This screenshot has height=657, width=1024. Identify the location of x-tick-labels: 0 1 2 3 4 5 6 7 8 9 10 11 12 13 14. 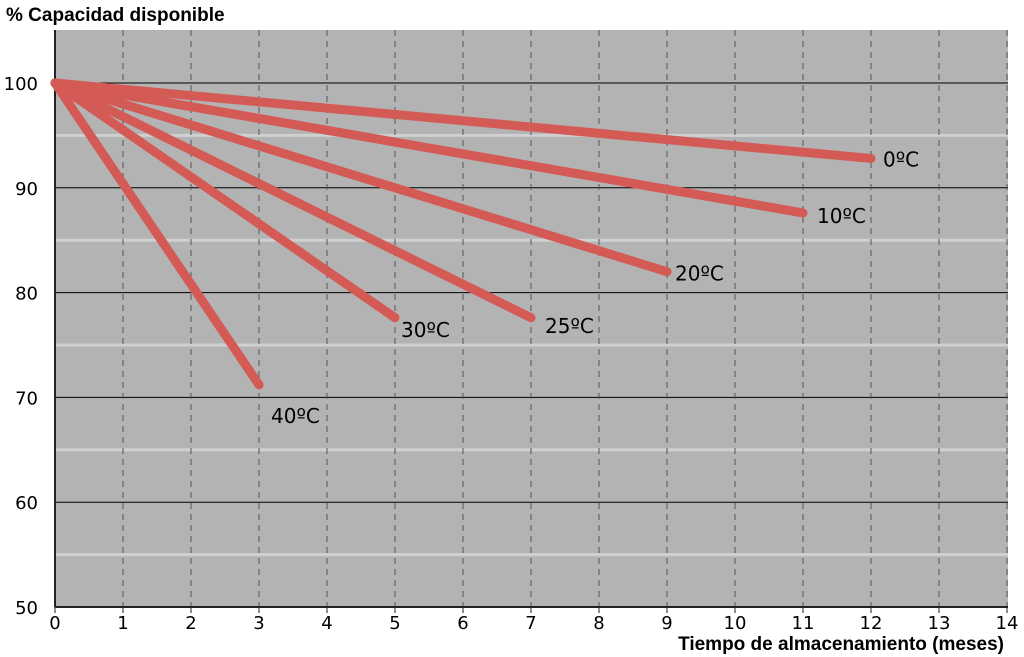
(533, 623).